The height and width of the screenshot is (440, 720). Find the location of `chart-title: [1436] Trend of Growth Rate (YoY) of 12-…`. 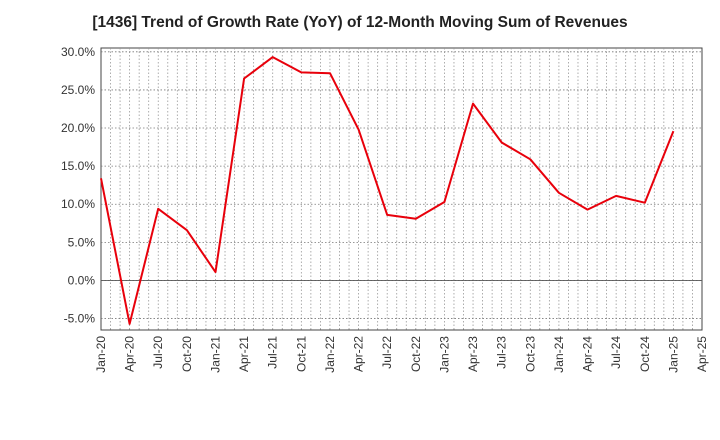

chart-title: [1436] Trend of Growth Rate (YoY) of 12-… is located at coordinates (360, 22).